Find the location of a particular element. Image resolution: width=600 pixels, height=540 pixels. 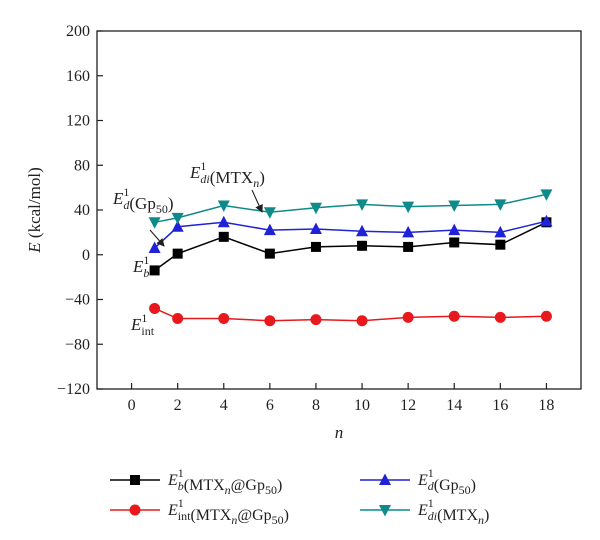

y-tick-label: 120 is located at coordinates (78, 121).